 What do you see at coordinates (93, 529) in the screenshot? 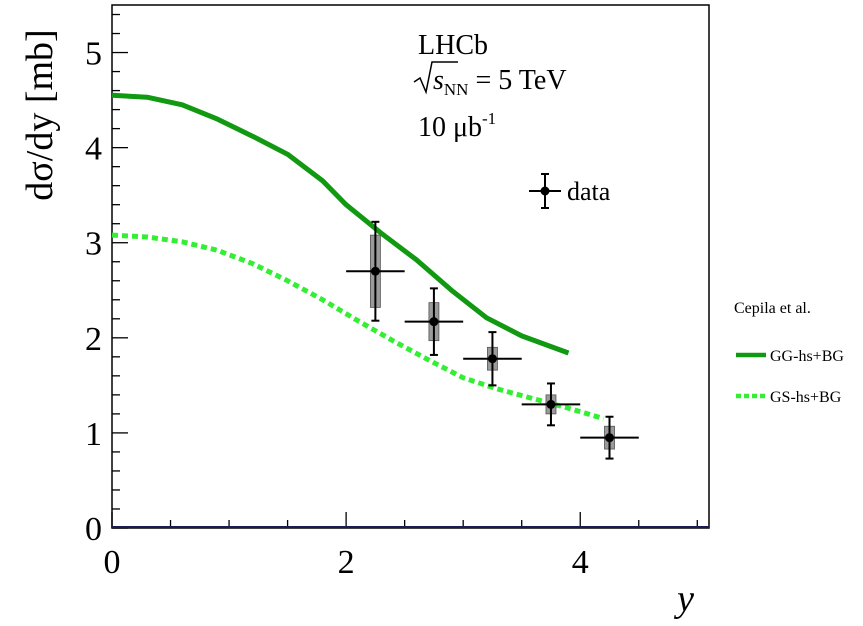
I see `y-tick-label: 0` at bounding box center [93, 529].